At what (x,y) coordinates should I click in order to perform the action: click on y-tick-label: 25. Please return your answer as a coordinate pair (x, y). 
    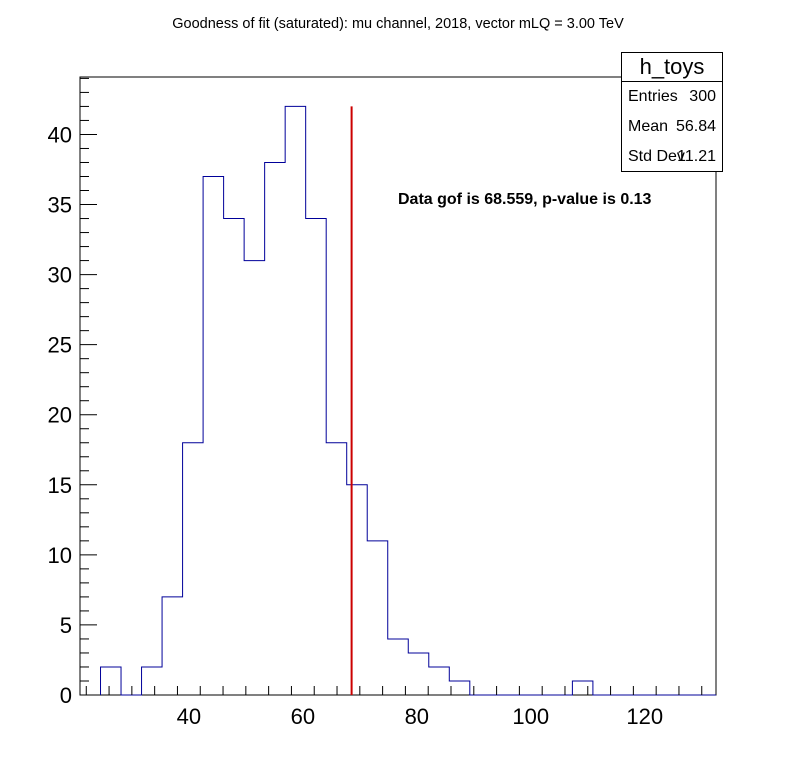
    Looking at the image, I should click on (60, 345).